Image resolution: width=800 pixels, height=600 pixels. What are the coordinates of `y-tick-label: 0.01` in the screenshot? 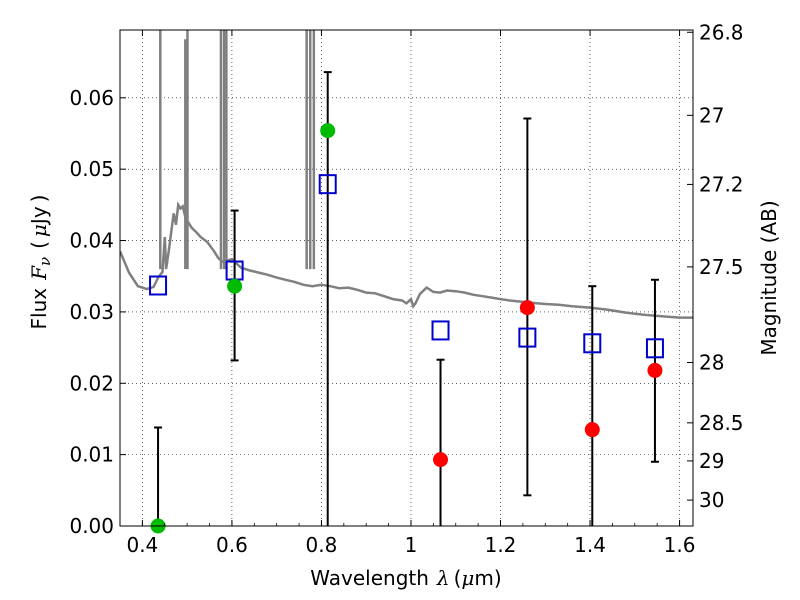 It's located at (91, 455).